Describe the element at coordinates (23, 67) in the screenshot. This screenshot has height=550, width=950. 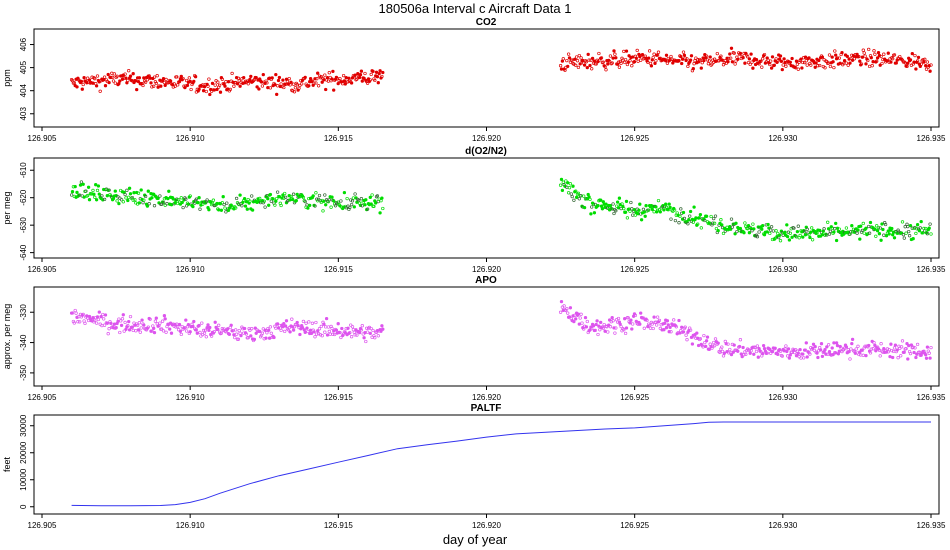
I see `co2-y-tick-label: 405` at that location.